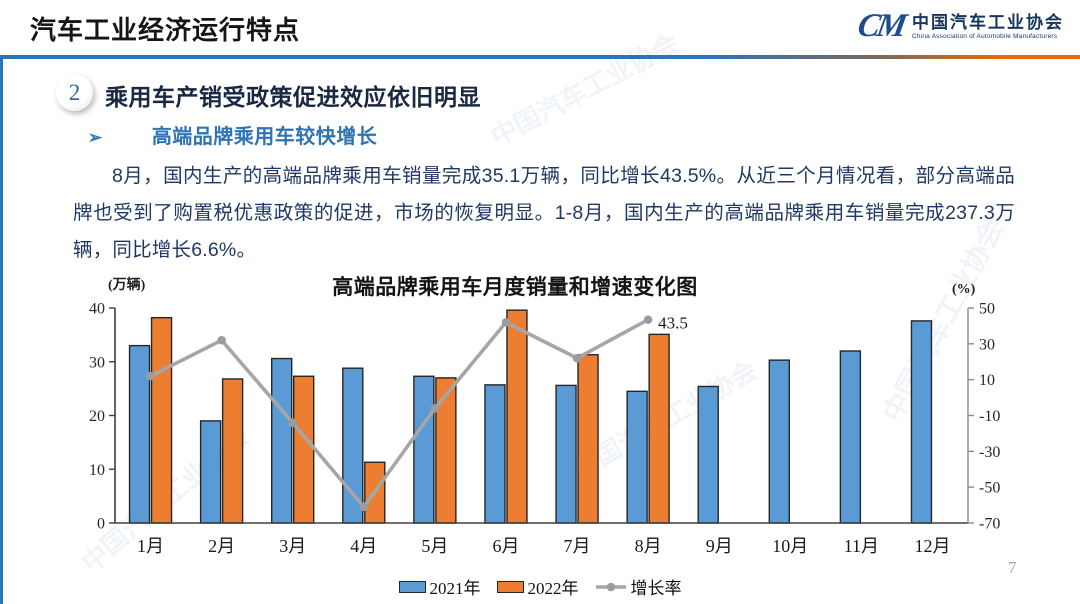 The image size is (1080, 604). Describe the element at coordinates (790, 546) in the screenshot. I see `x-label-10月: 10月` at that location.